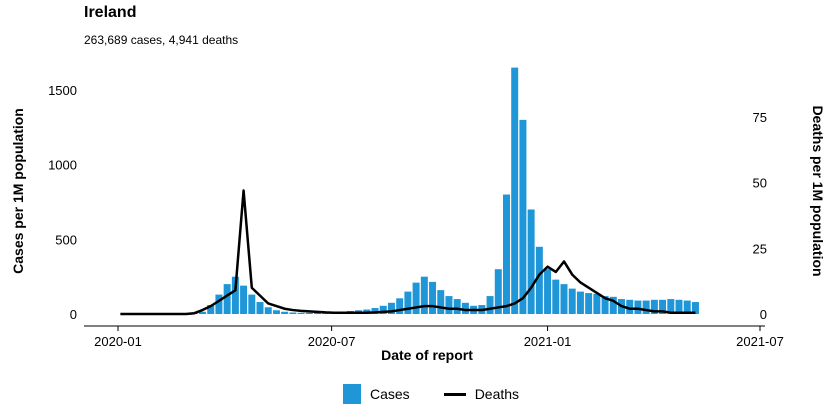 The image size is (837, 418). Describe the element at coordinates (760, 216) in the screenshot. I see `y-right-axis-ticks: 0 25 50 75` at that location.